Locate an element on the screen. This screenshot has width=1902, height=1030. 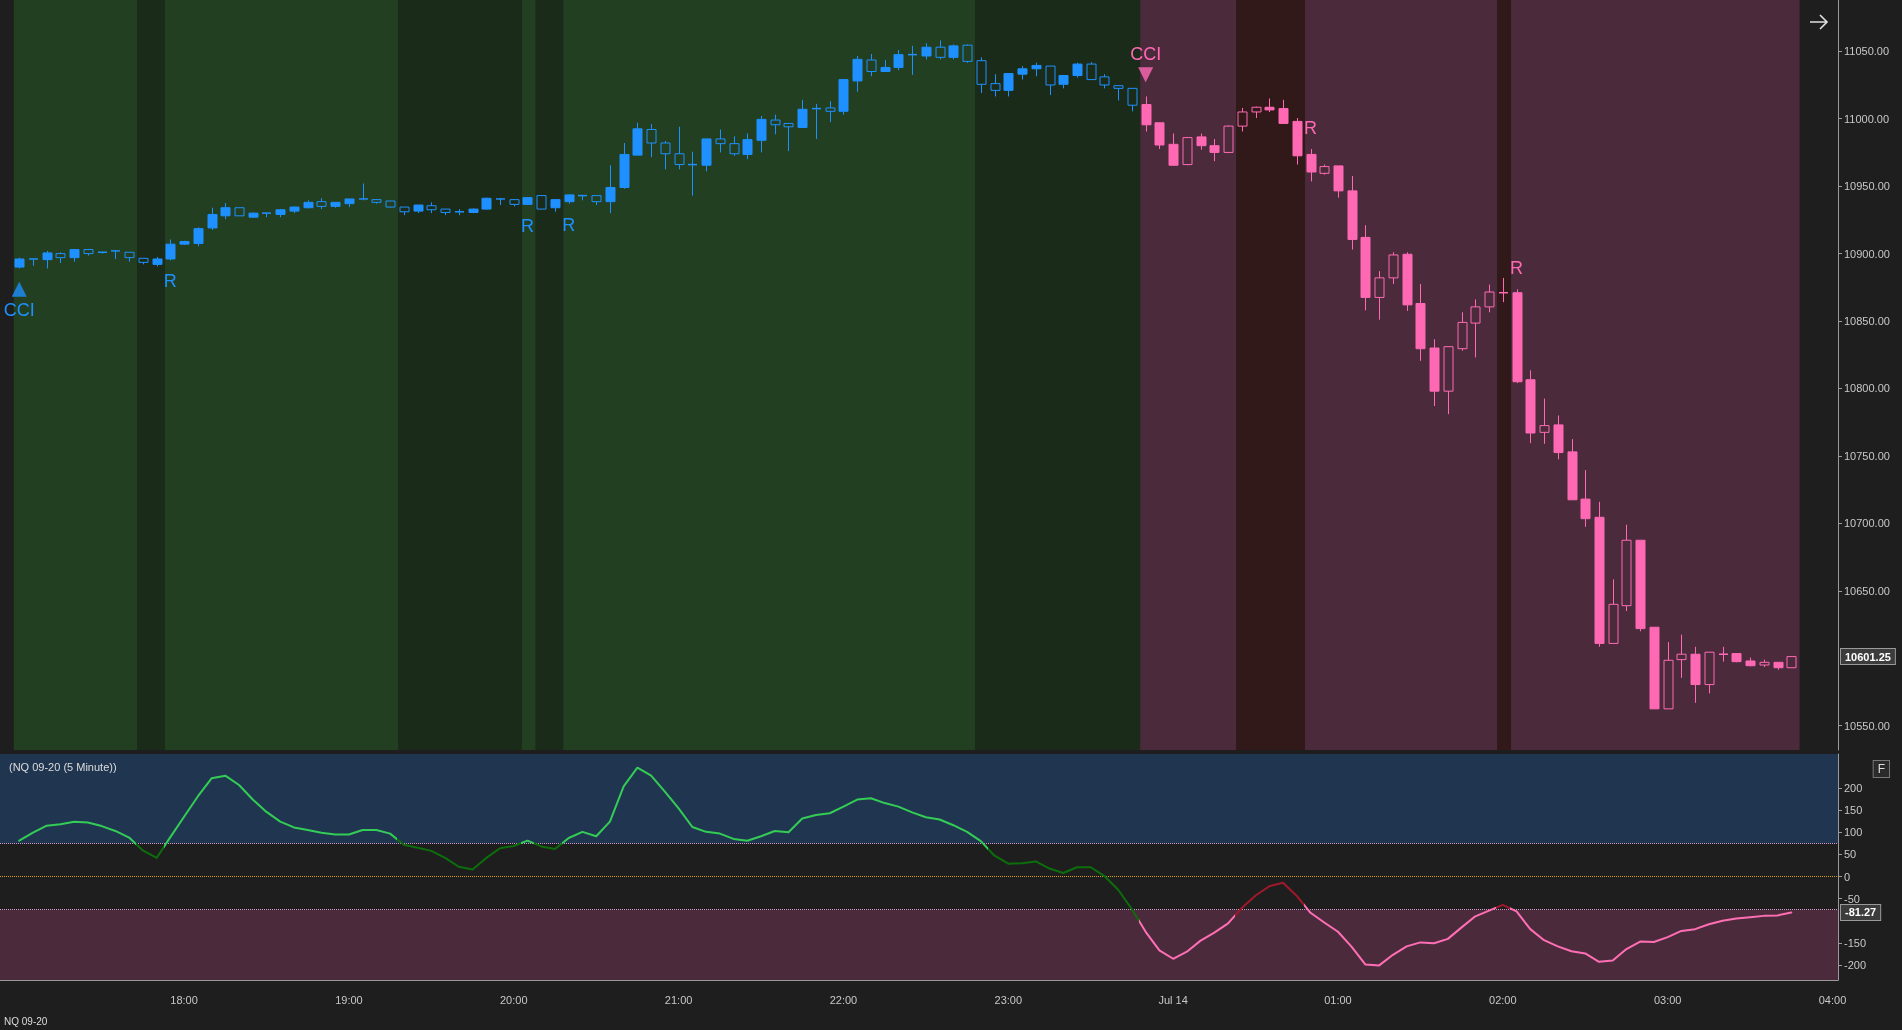
x-tick-label: 01:00 is located at coordinates (1338, 999).